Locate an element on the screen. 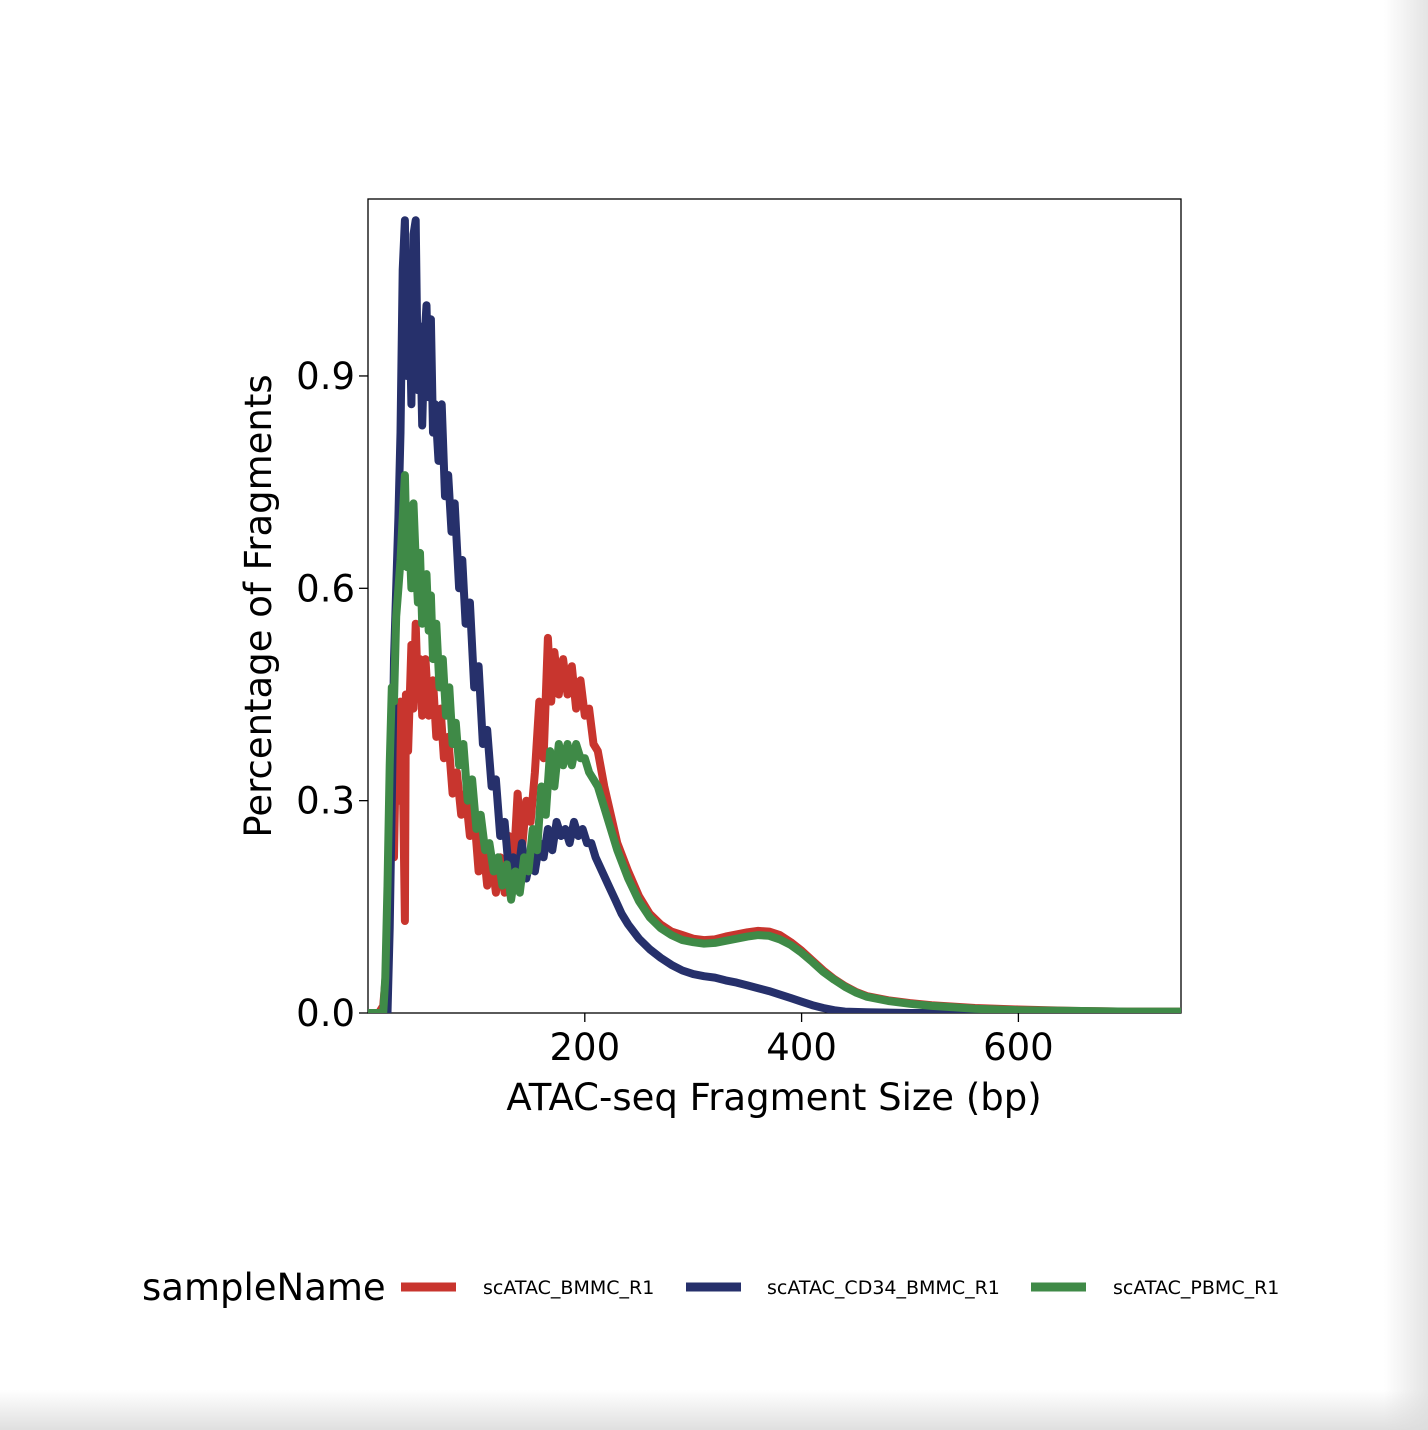 The height and width of the screenshot is (1430, 1428). legend-title: sampleName is located at coordinates (264, 1287).